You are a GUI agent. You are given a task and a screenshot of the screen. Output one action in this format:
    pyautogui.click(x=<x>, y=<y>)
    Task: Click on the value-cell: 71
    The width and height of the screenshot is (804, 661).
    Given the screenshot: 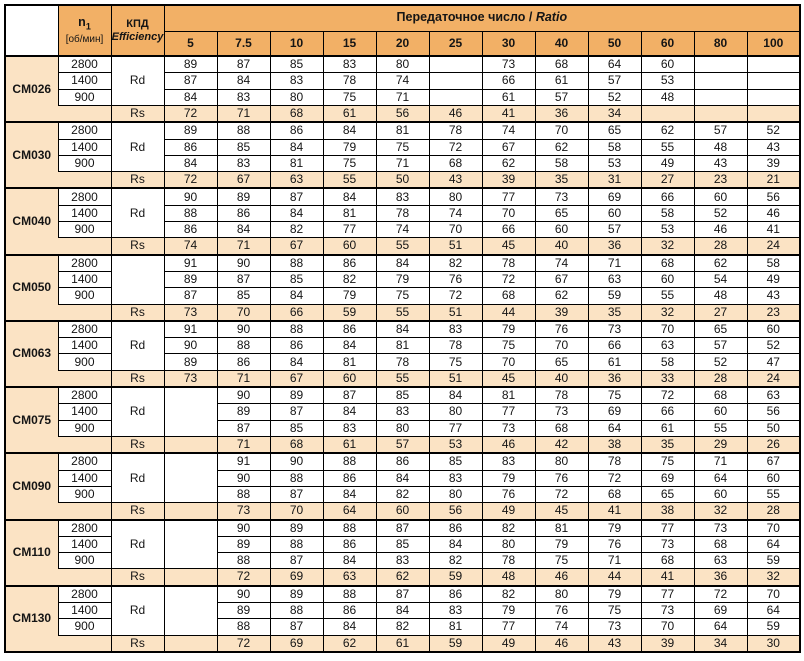 What is the action you would take?
    pyautogui.click(x=402, y=163)
    